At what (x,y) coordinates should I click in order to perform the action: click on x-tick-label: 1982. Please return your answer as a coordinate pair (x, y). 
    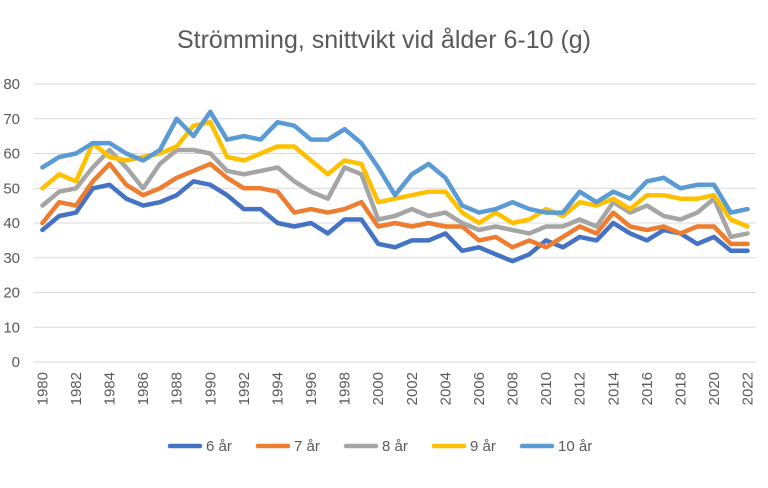
    Looking at the image, I should click on (76, 388).